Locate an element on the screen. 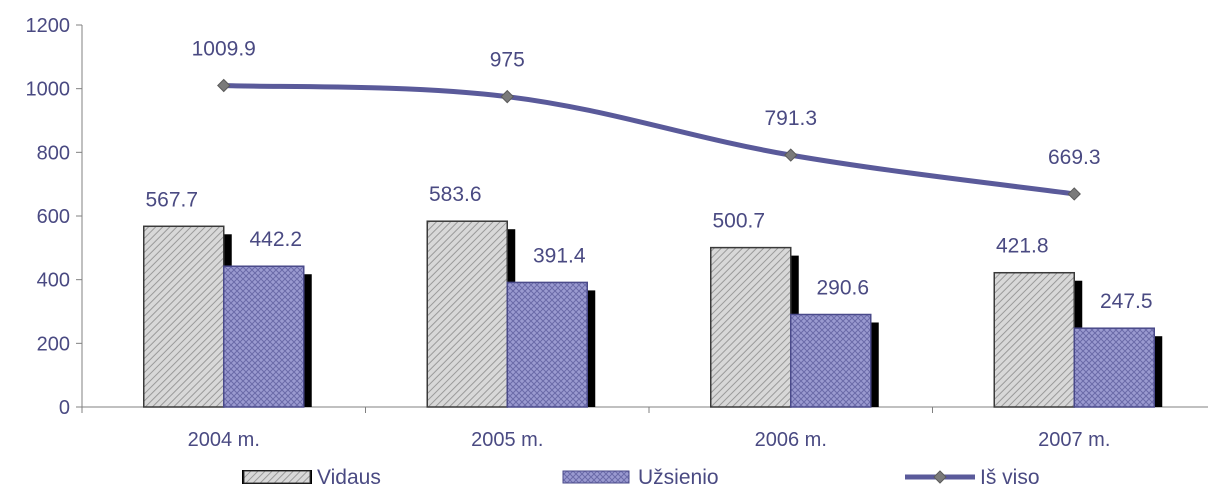 The height and width of the screenshot is (493, 1208). legend-swatch-vidaus is located at coordinates (277, 477).